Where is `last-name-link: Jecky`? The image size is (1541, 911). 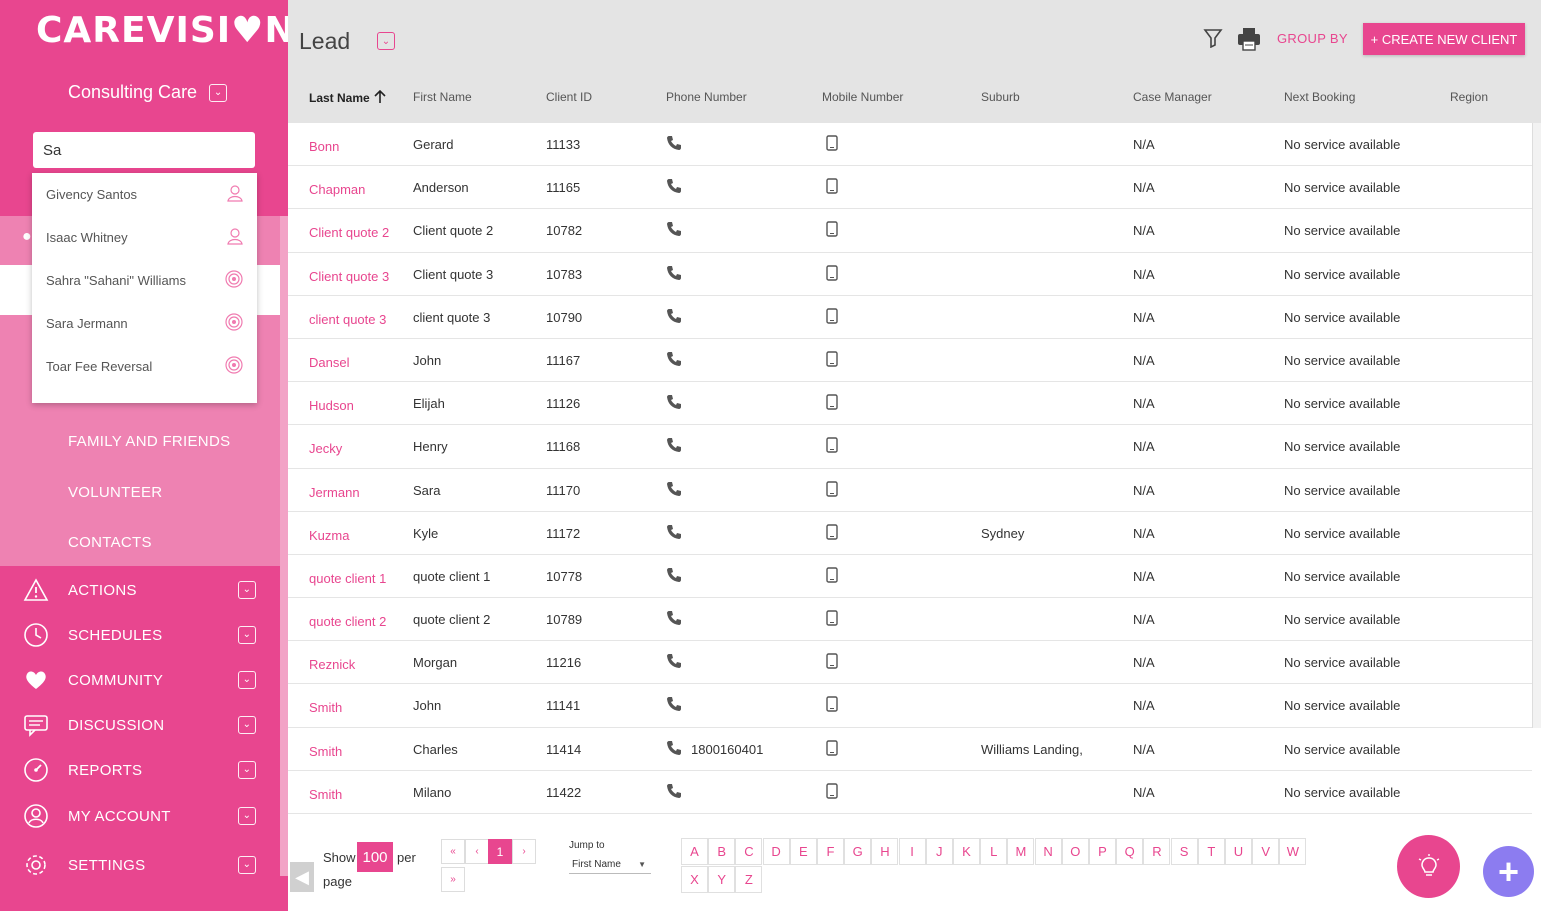 last-name-link: Jecky is located at coordinates (326, 449).